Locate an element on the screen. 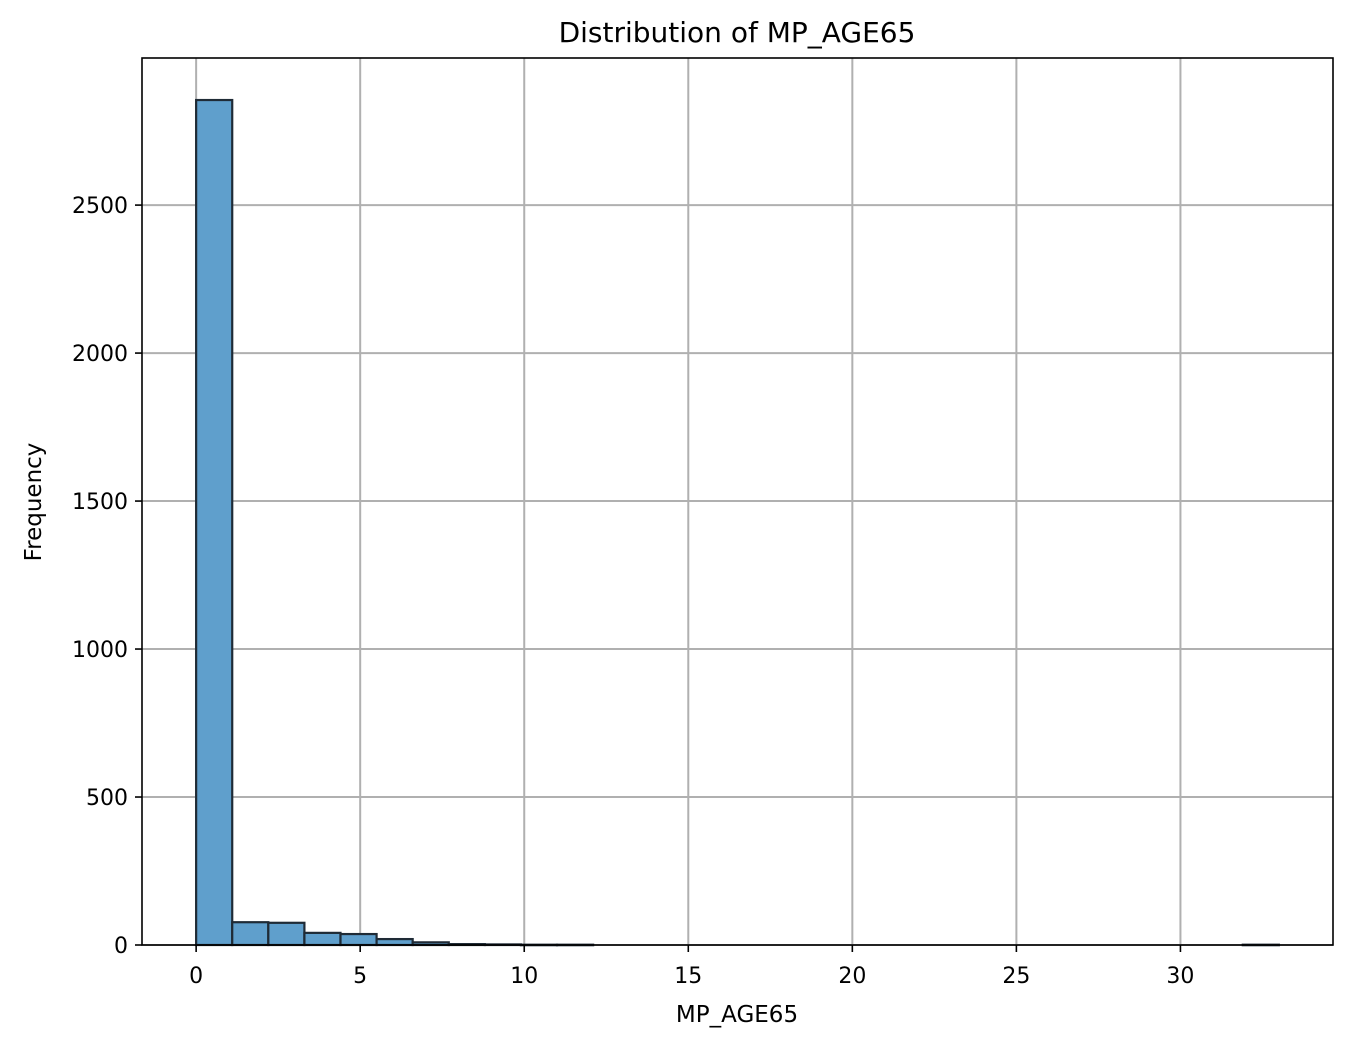 The image size is (1351, 1046). x-tick-label: 0 is located at coordinates (196, 976).